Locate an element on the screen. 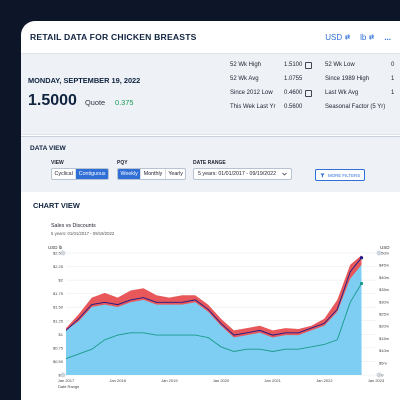 The height and width of the screenshot is (400, 400). stat-value: 0.5600 is located at coordinates (293, 107).